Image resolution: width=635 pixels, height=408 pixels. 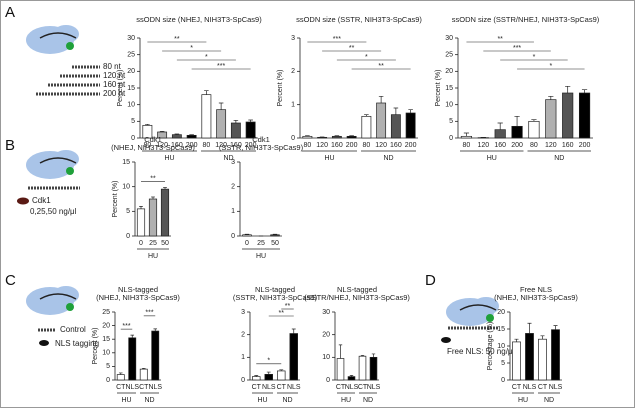 I want to click on x-tick-label: 120, so click(x=551, y=145).